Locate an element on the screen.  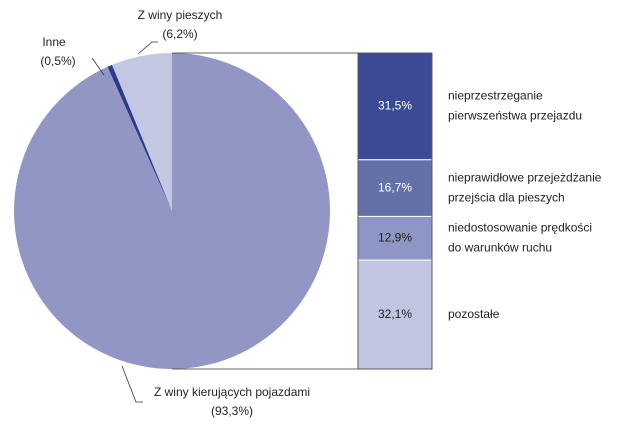
slice-label: Z winy pieszych is located at coordinates (180, 15).